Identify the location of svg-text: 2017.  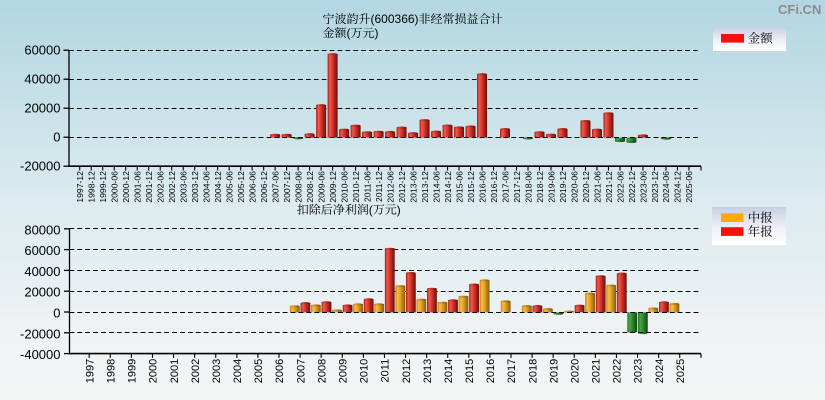
(512, 371).